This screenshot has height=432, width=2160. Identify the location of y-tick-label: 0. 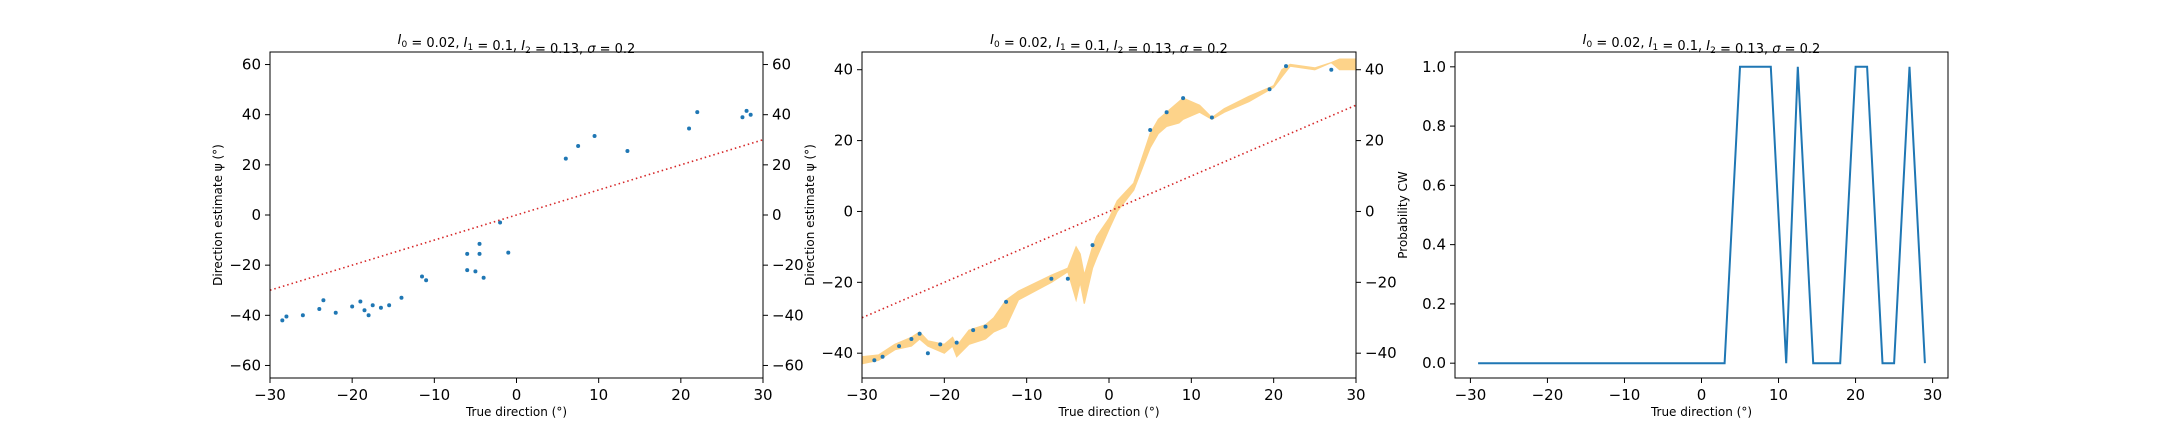
(848, 211).